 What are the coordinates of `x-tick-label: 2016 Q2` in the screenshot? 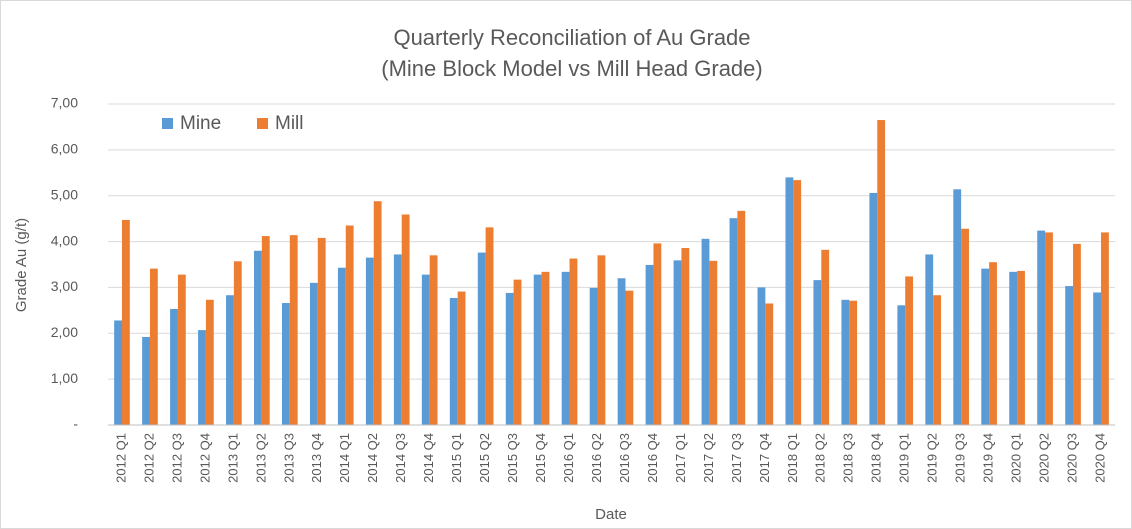 It's located at (596, 458).